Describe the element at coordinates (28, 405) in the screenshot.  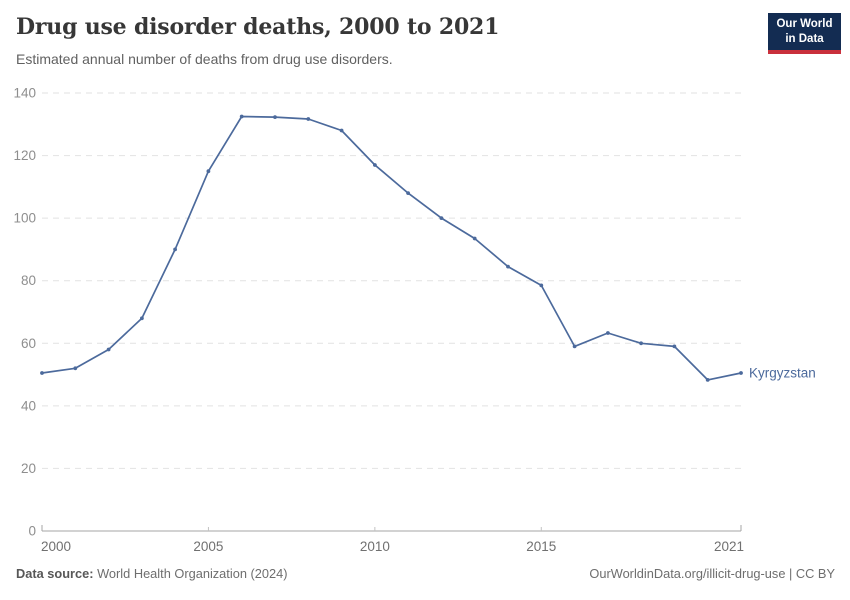
I see `y-axis-tick-label: 40` at that location.